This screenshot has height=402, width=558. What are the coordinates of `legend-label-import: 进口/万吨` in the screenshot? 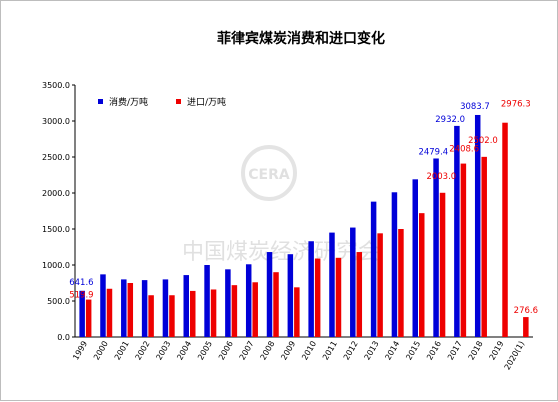 It's located at (206, 102).